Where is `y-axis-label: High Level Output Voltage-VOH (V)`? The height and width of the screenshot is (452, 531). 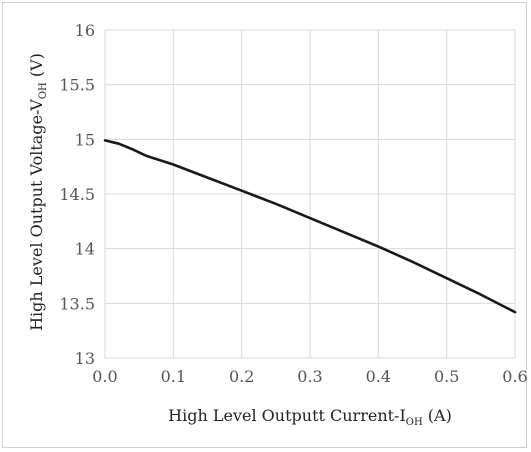 y-axis-label: High Level Output Voltage-VOH (V) is located at coordinates (38, 192).